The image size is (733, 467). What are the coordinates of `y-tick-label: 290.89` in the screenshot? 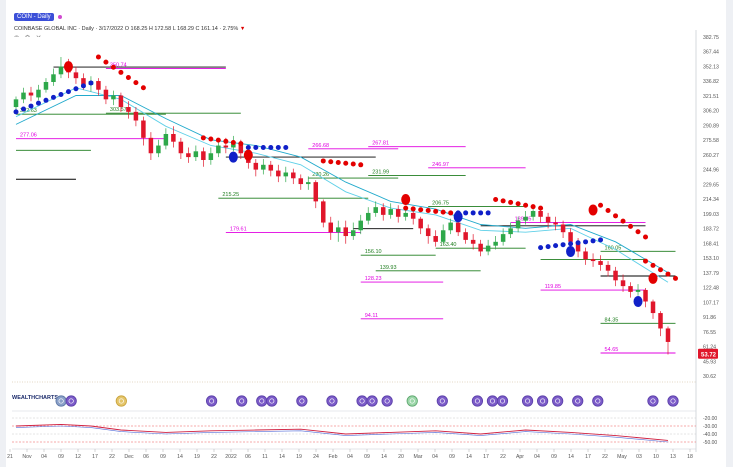 It's located at (711, 126).